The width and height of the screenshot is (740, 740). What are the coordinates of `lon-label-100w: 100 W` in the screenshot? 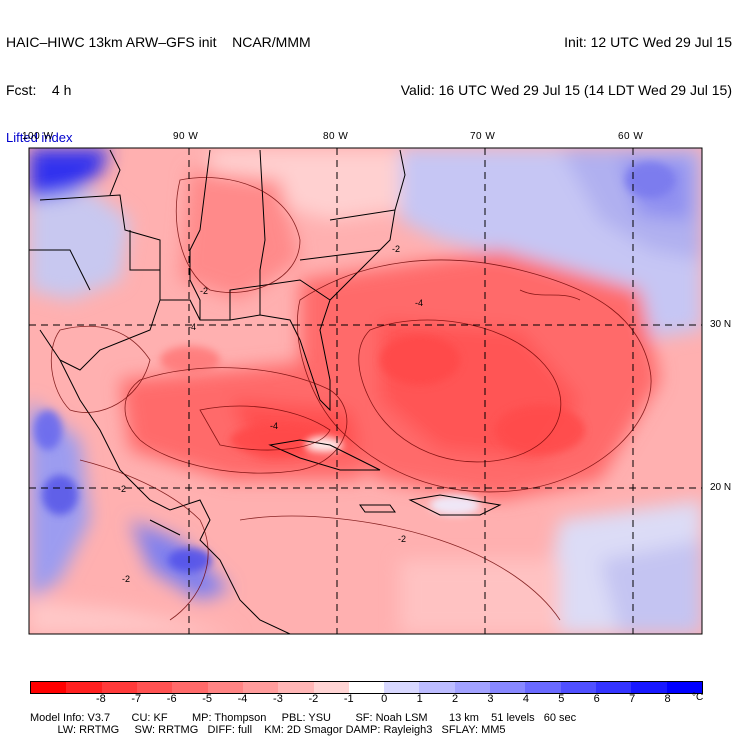 It's located at (38, 136).